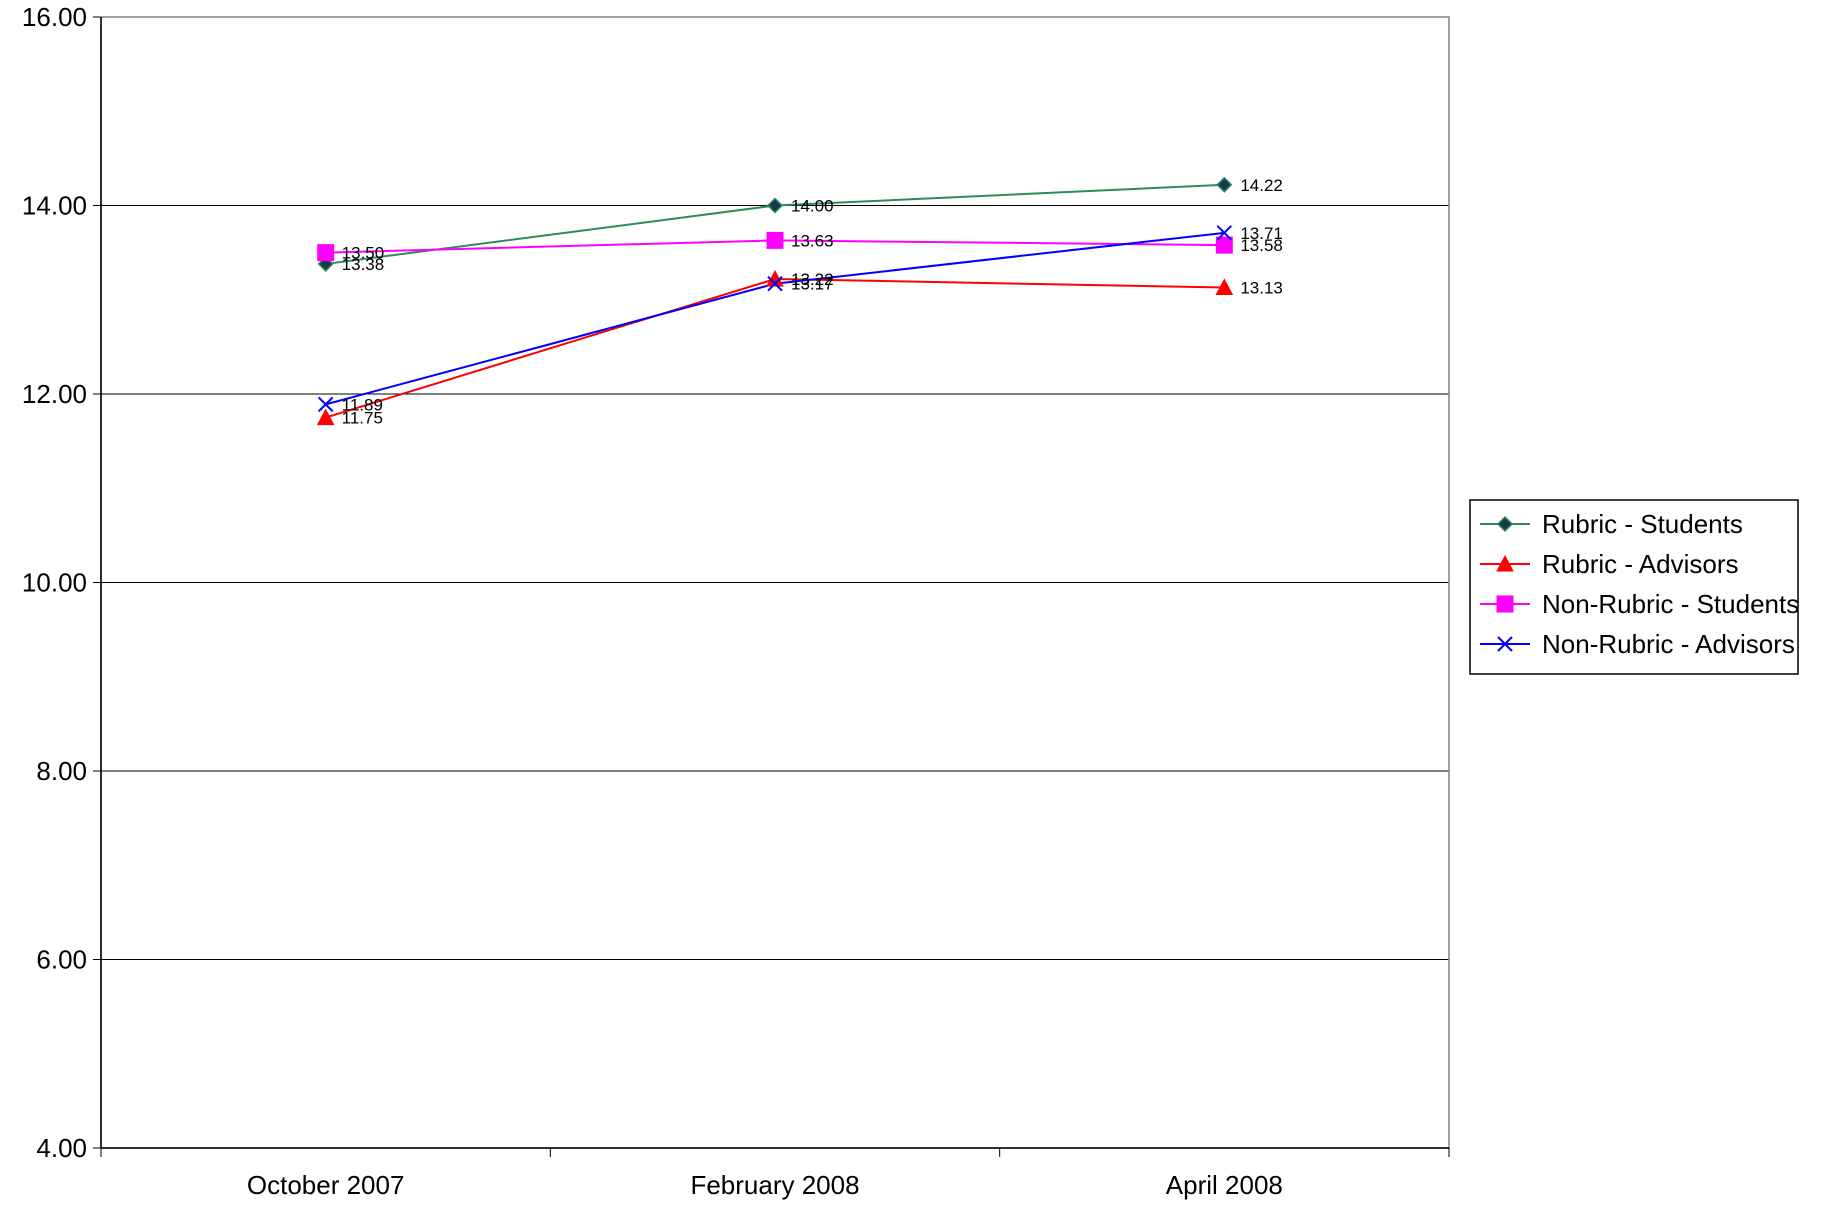 This screenshot has height=1206, width=1839. I want to click on y-tick-label: 10.00, so click(54, 583).